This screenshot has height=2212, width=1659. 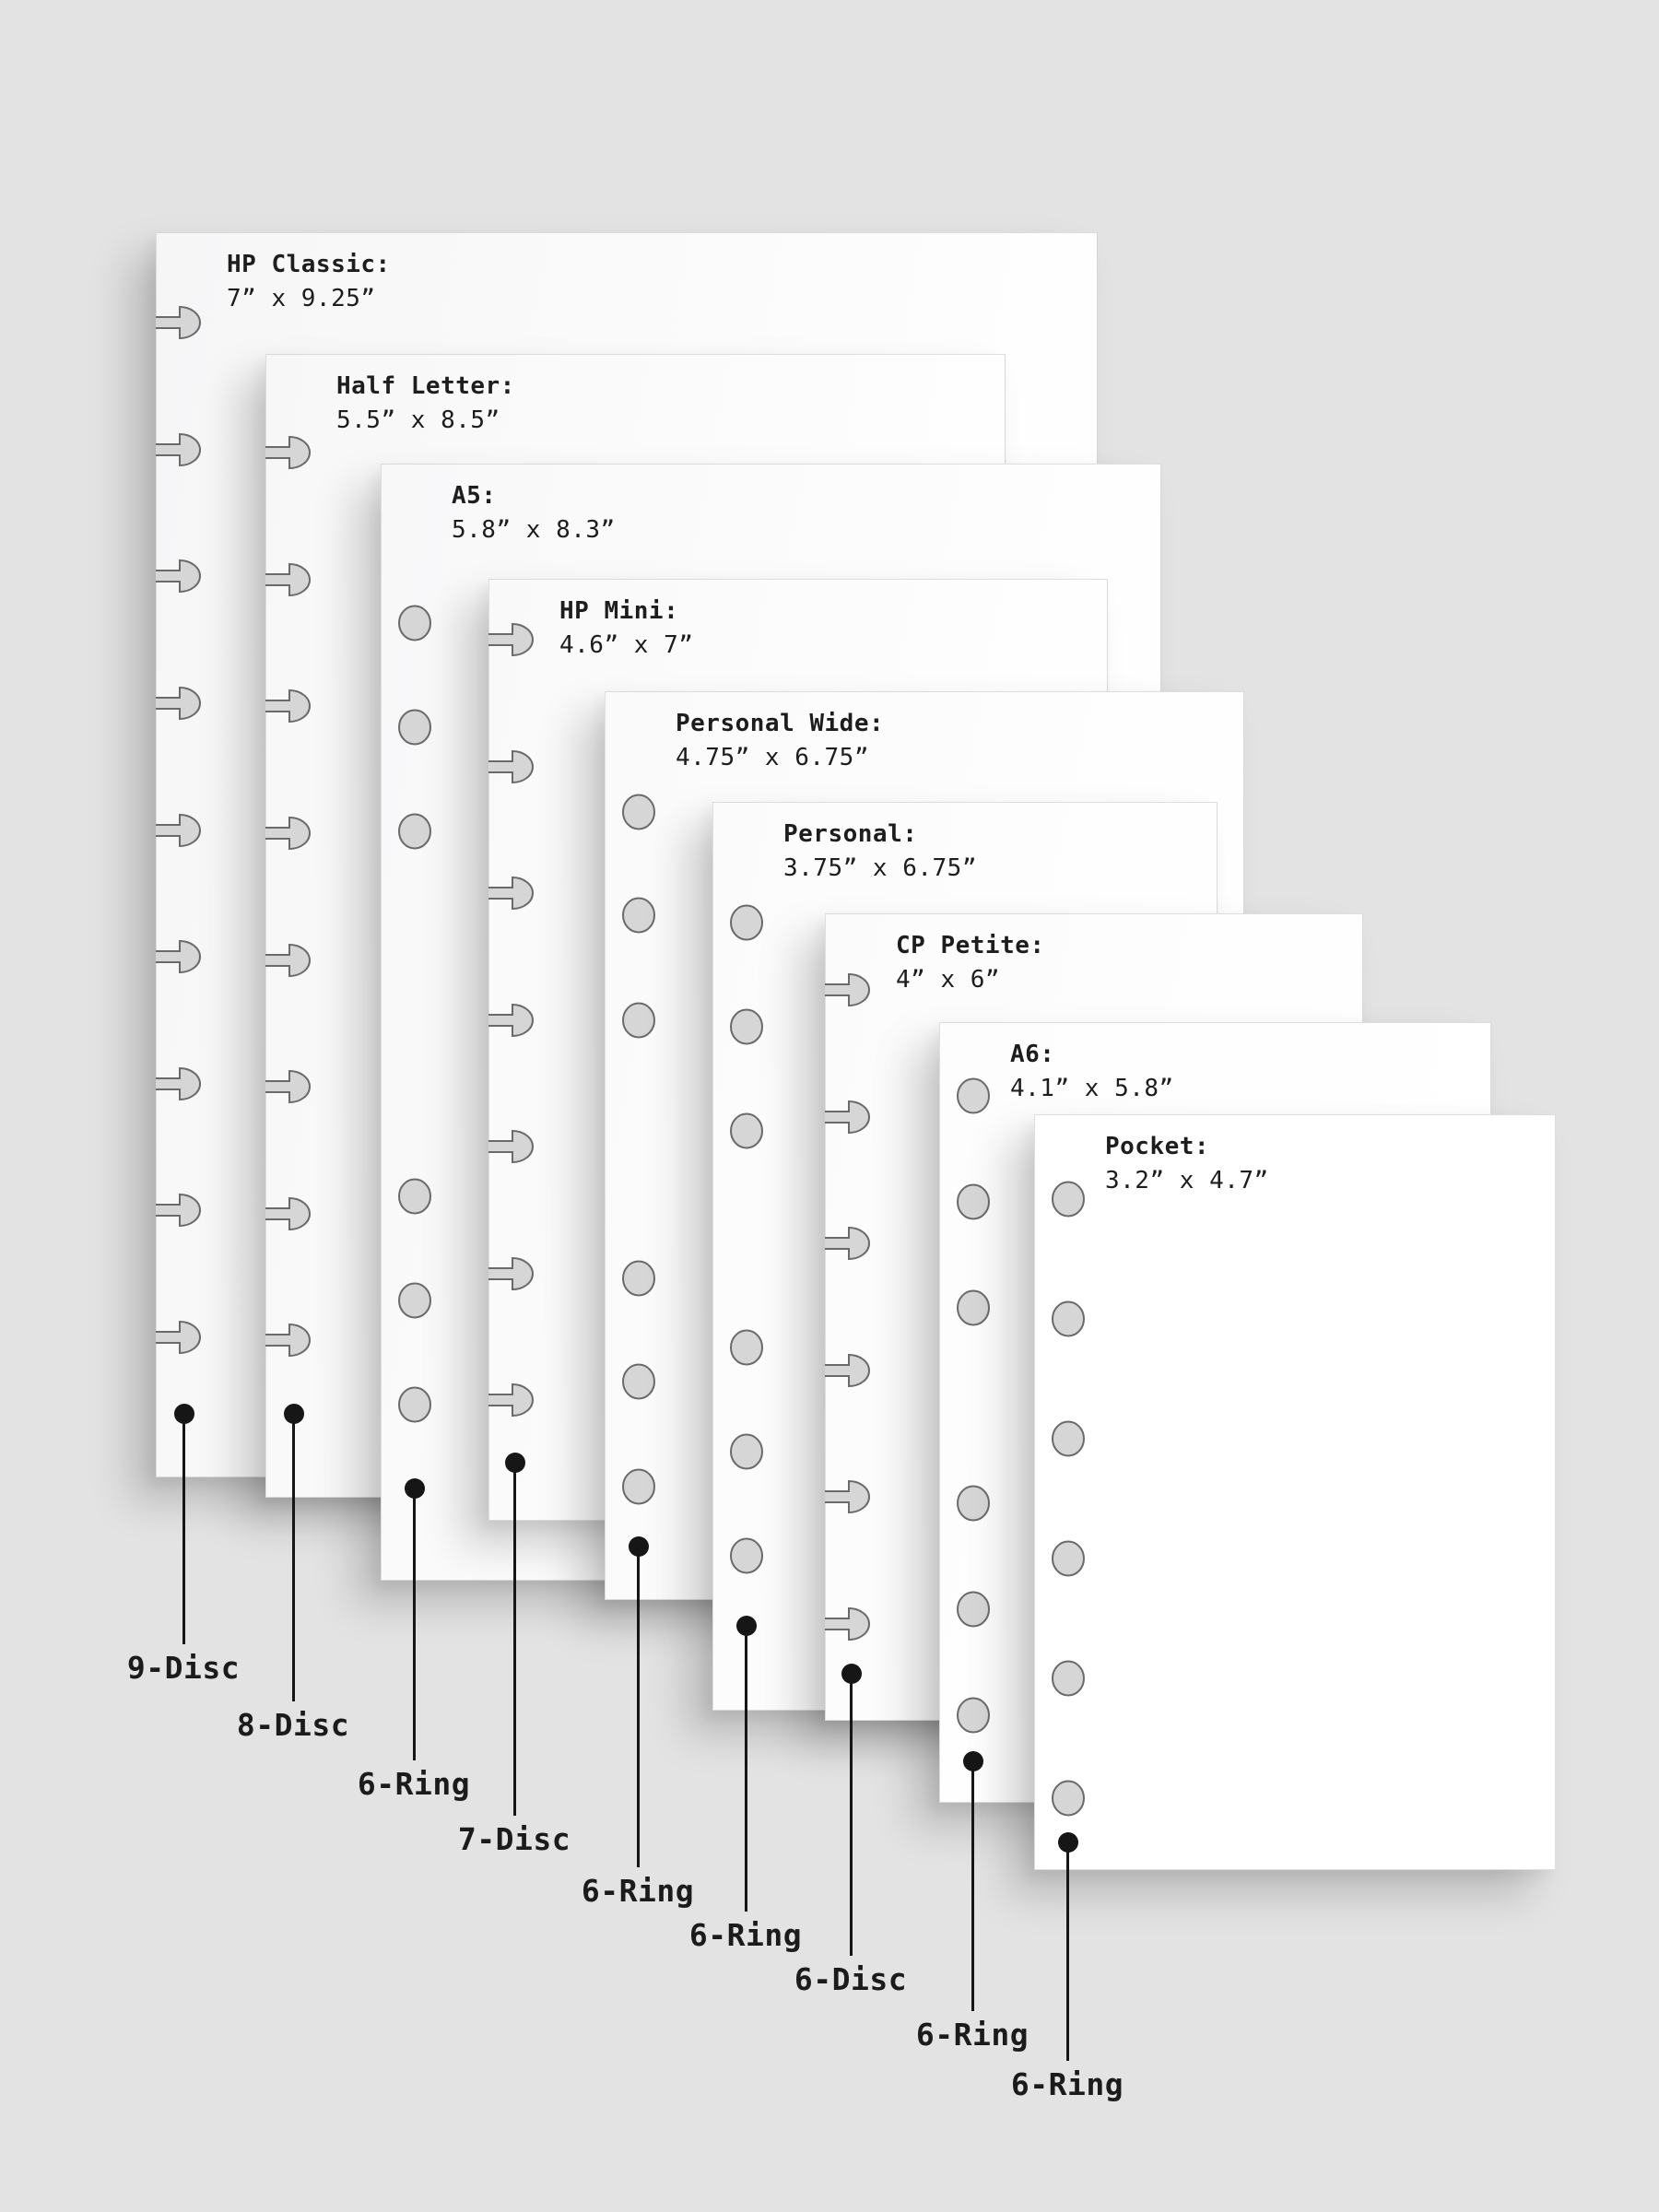 What do you see at coordinates (970, 963) in the screenshot?
I see `page-label: CP Petite: 4” x 6”` at bounding box center [970, 963].